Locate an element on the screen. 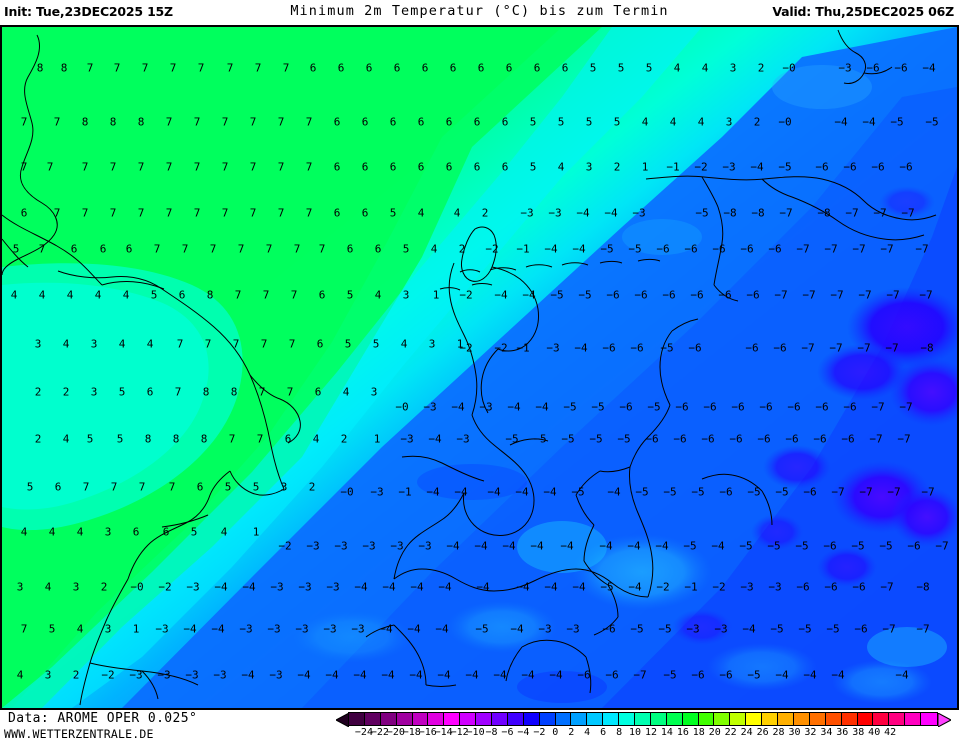 This screenshot has width=959, height=741. colorbar-tick-label: 20 is located at coordinates (714, 732).